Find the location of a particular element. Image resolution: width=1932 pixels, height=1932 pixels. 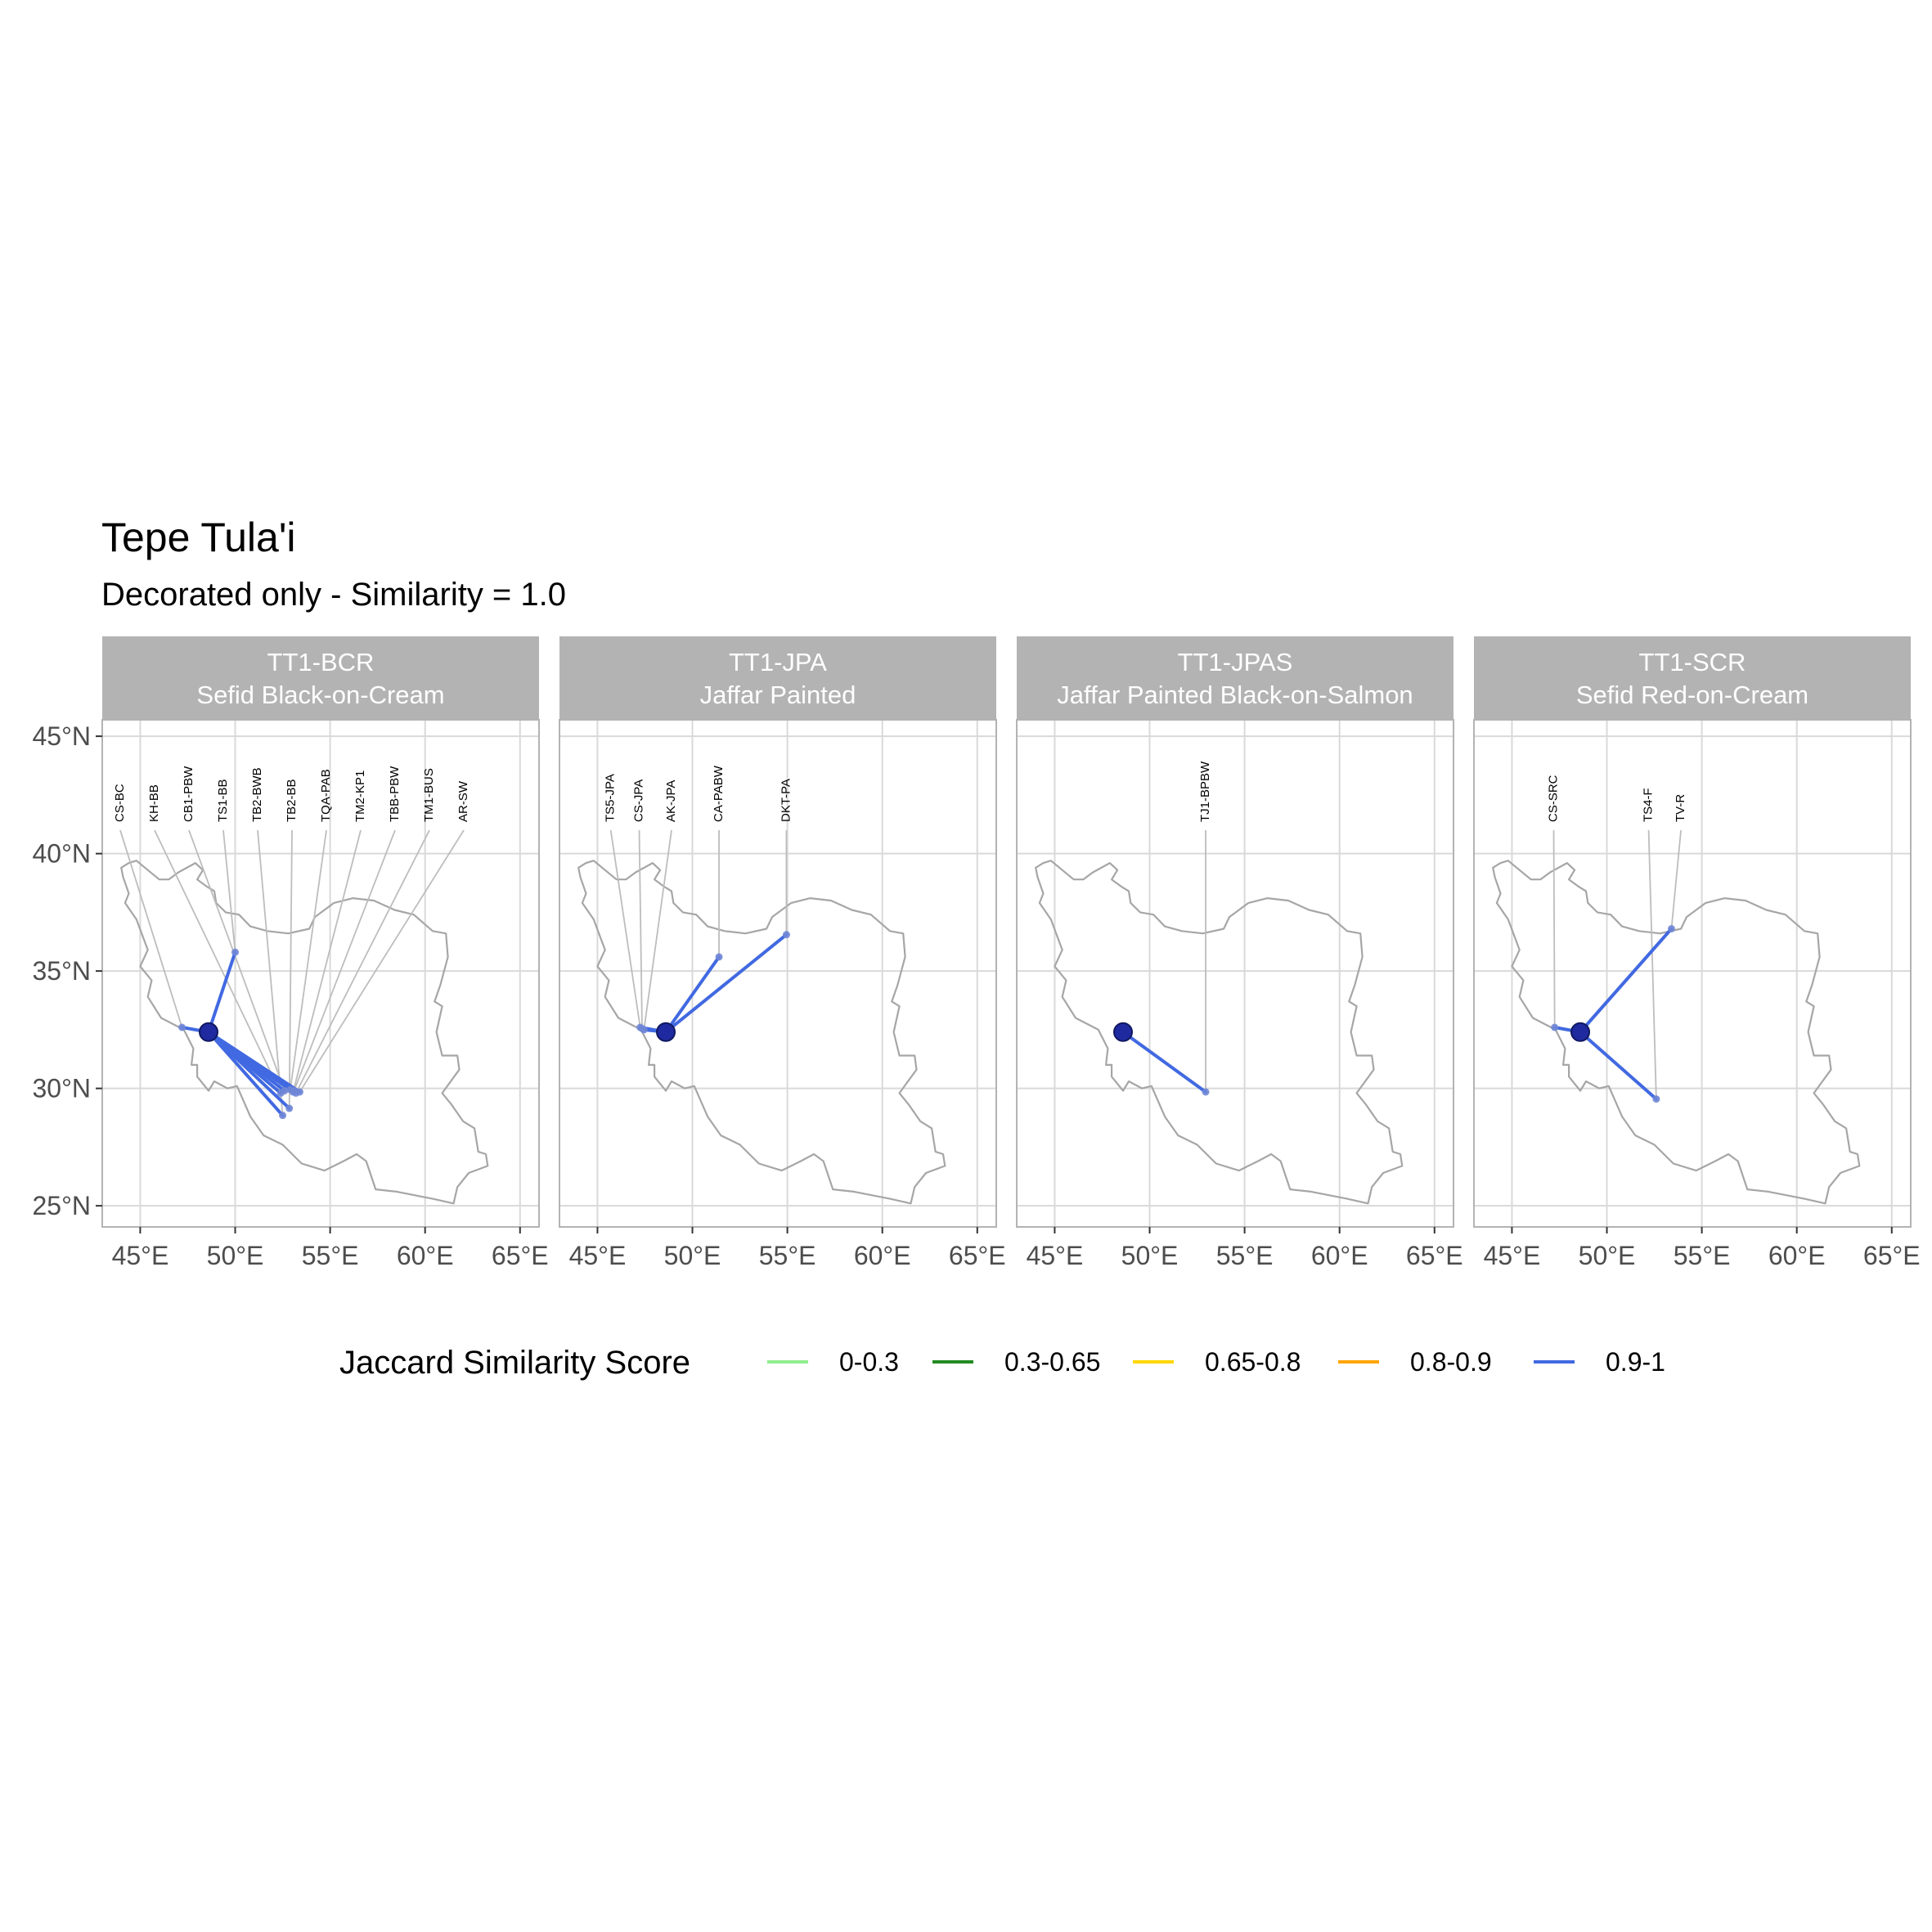

legend-label: 0-0.3 is located at coordinates (869, 1362).